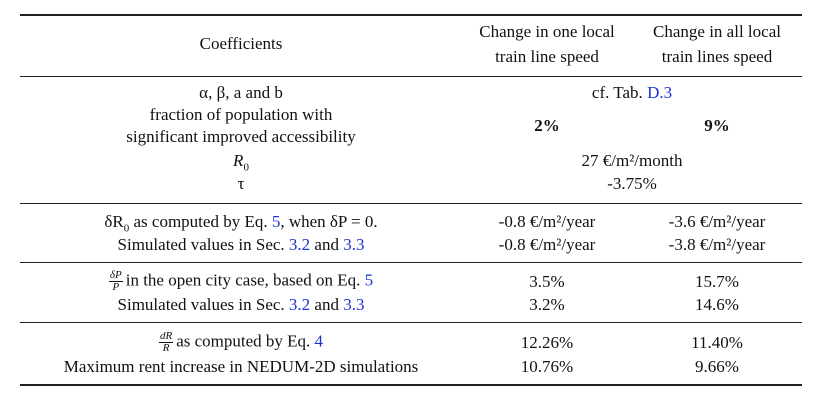 Image resolution: width=824 pixels, height=402 pixels. What do you see at coordinates (717, 56) in the screenshot?
I see `header-all-line-2: train lines speed` at bounding box center [717, 56].